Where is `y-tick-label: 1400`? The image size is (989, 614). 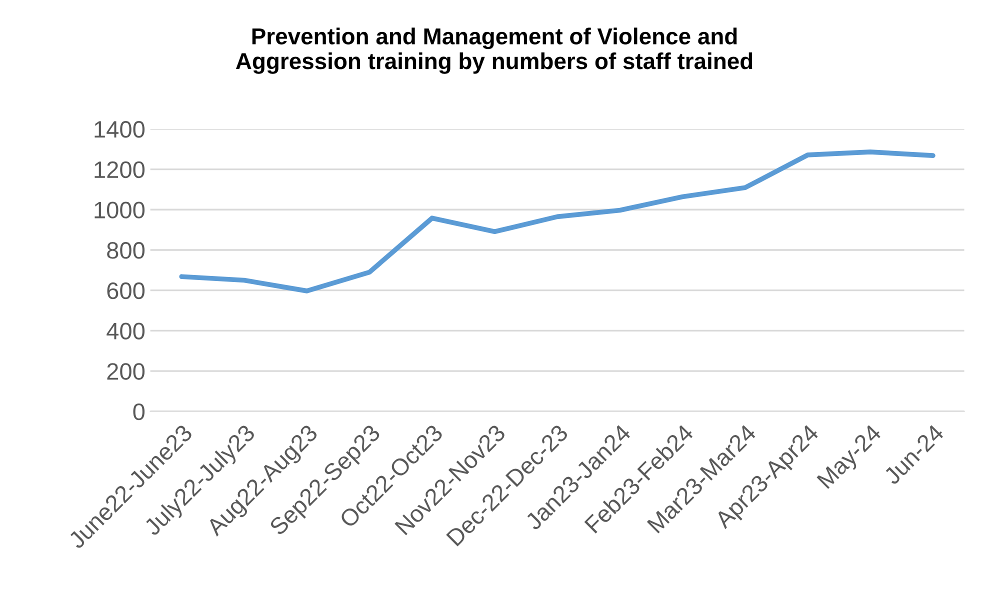
y-tick-label: 1400 is located at coordinates (119, 129).